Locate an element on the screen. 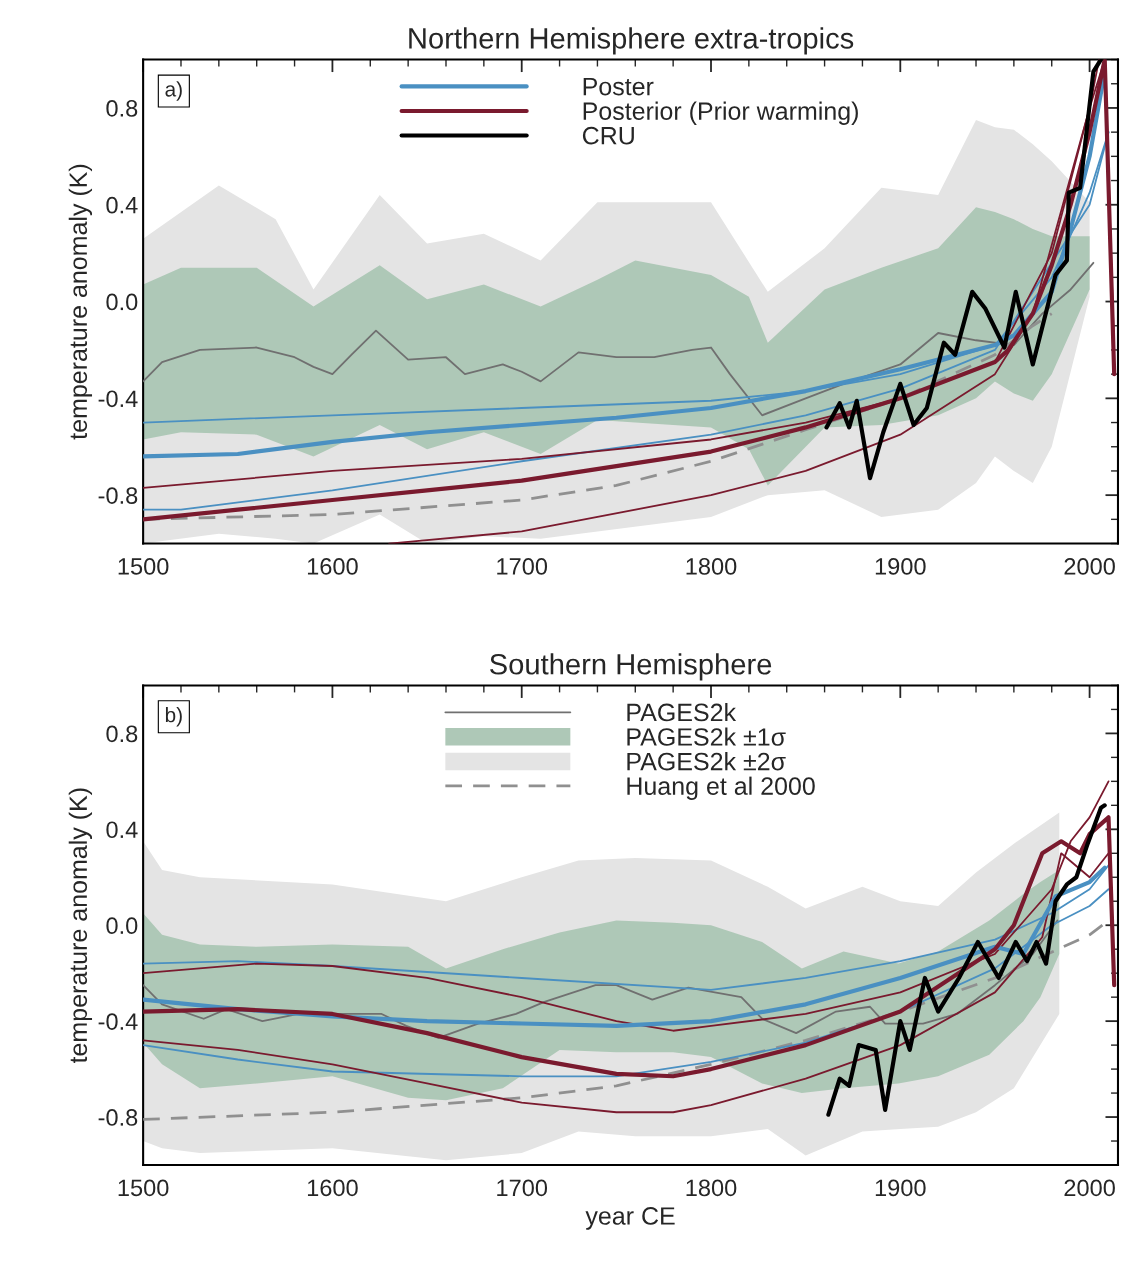 This screenshot has width=1127, height=1267. annotation: b) is located at coordinates (173, 717).